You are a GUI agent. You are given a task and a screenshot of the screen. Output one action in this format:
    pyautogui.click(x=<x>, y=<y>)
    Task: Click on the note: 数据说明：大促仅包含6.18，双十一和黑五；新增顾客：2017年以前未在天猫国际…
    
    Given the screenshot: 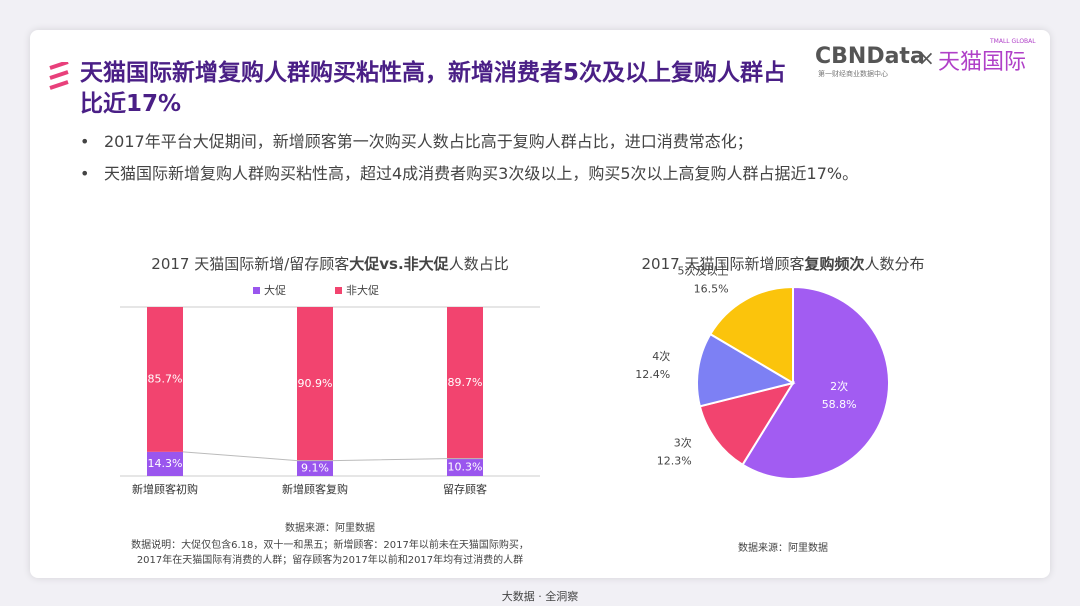 What is the action you would take?
    pyautogui.click(x=330, y=544)
    